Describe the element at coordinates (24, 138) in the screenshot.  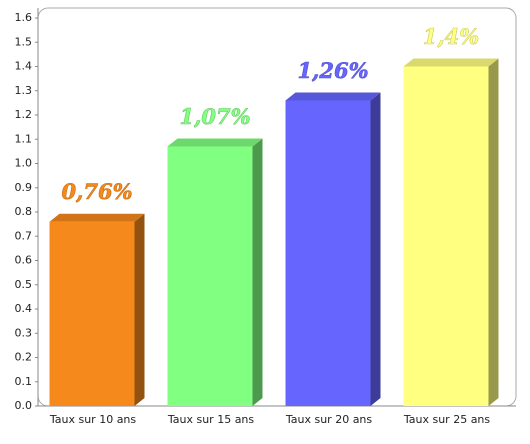
I see `y-tick-label: 1.1` at that location.